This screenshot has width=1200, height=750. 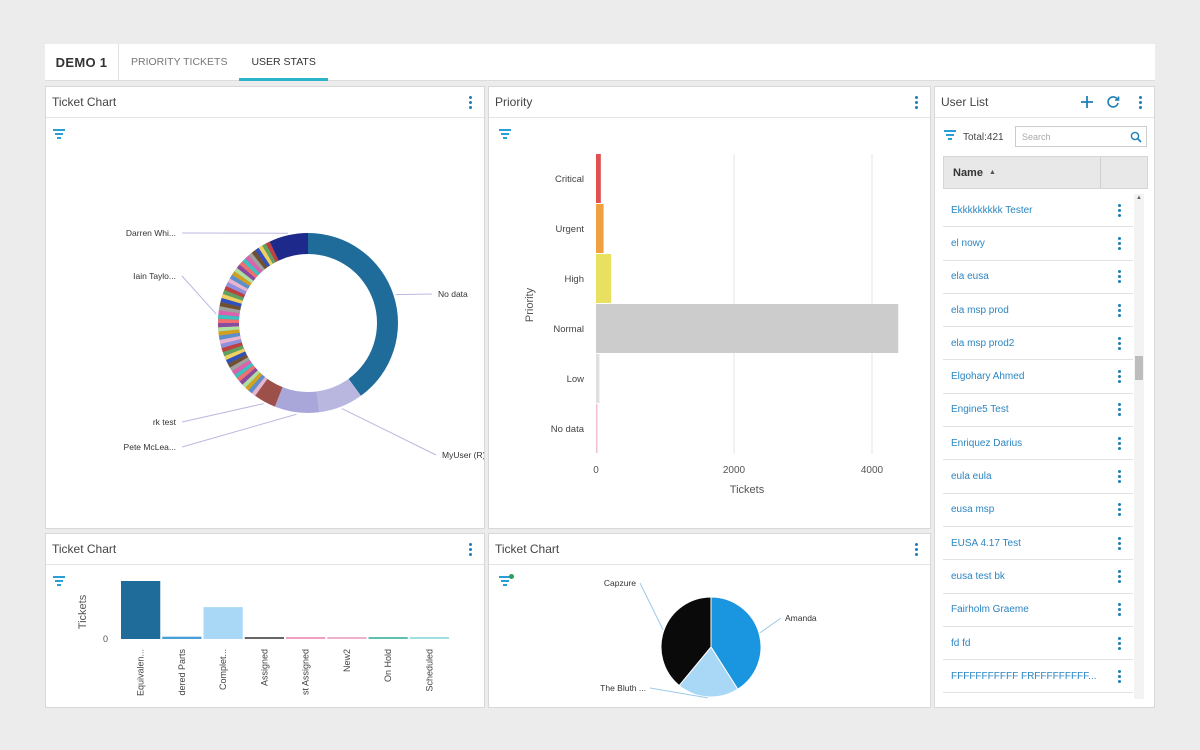 What do you see at coordinates (1136, 137) in the screenshot?
I see `search-icon` at bounding box center [1136, 137].